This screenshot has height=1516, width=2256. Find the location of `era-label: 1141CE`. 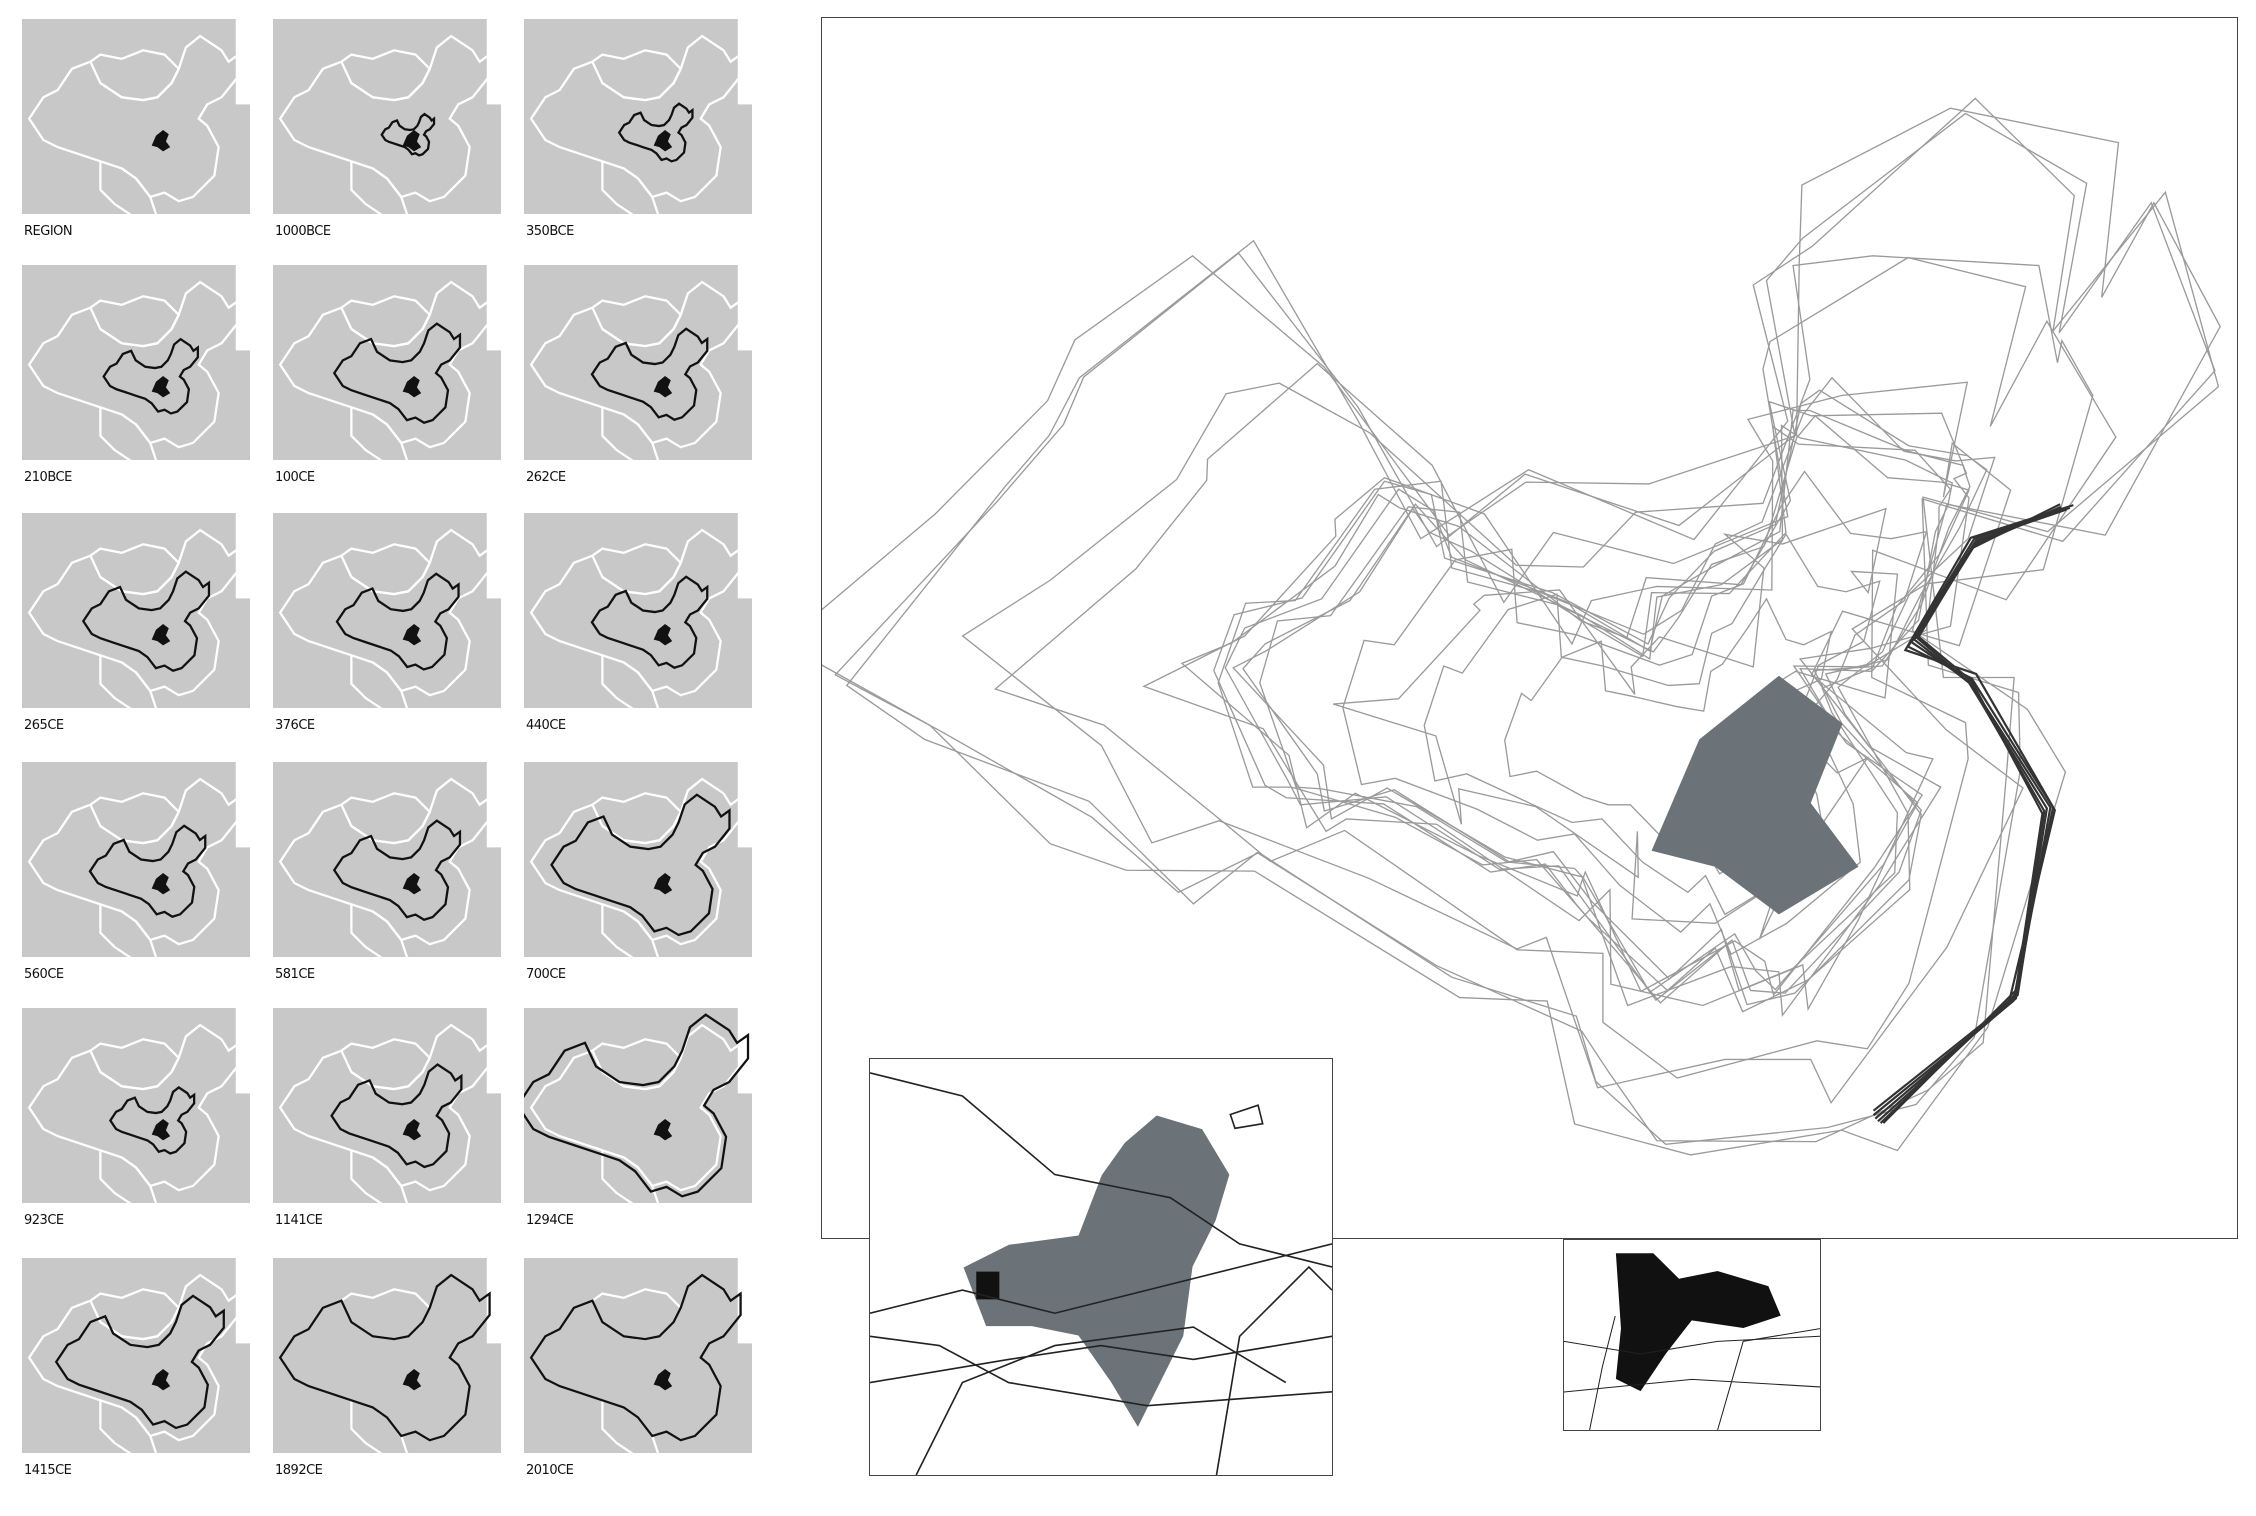

era-label: 1141CE is located at coordinates (299, 1220).